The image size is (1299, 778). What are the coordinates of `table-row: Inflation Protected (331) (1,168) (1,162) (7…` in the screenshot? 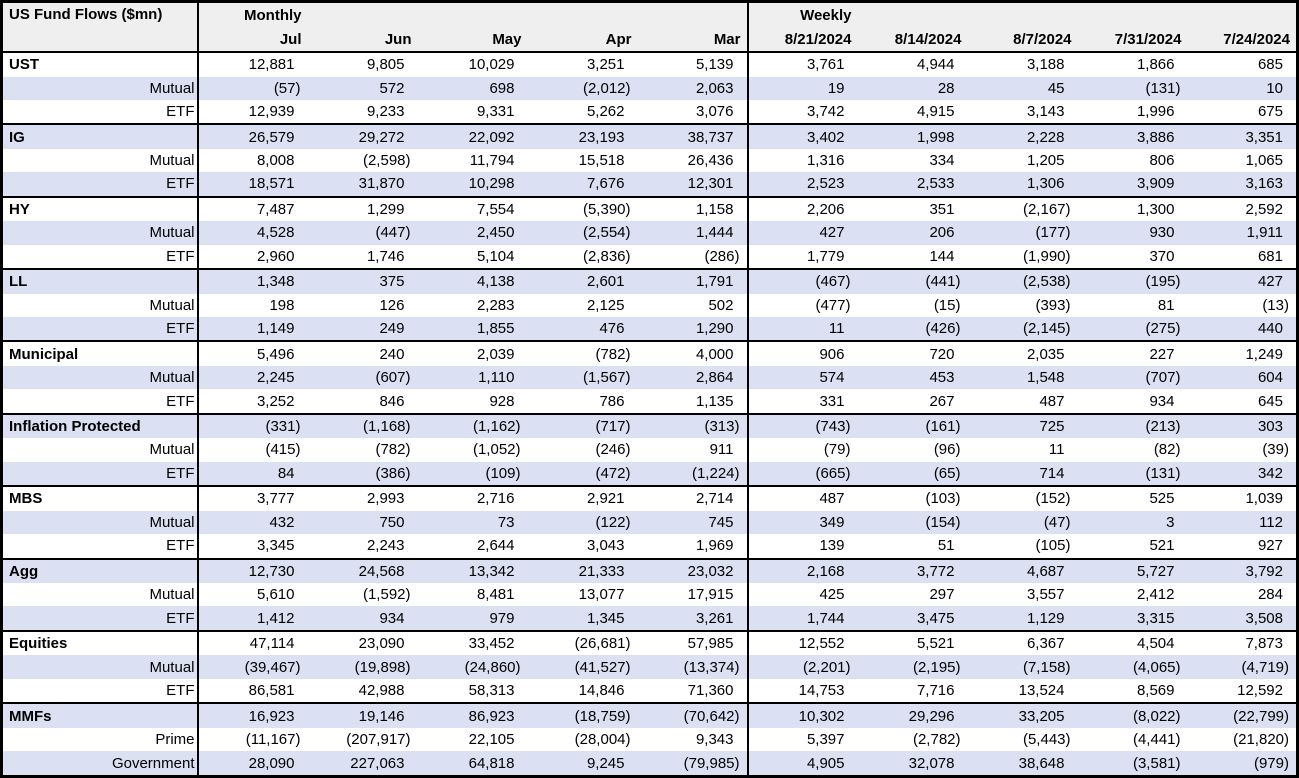 It's located at (649, 425).